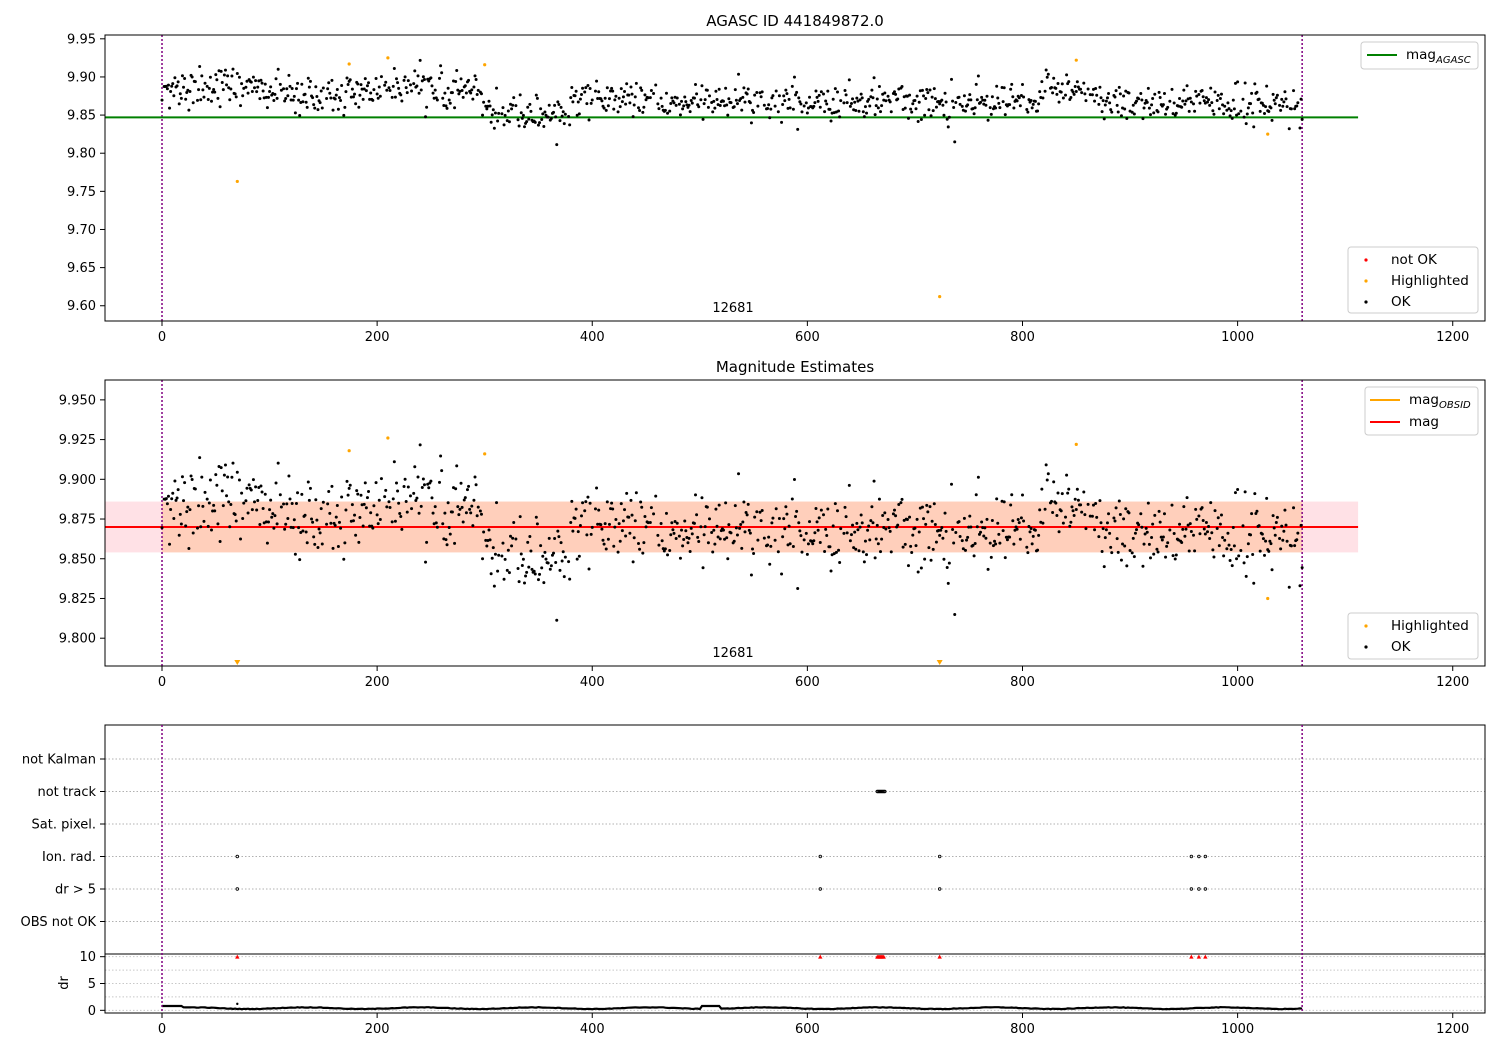 The height and width of the screenshot is (1050, 1500). I want to click on panel2-point-legend: Highlighted OK, so click(1413, 636).